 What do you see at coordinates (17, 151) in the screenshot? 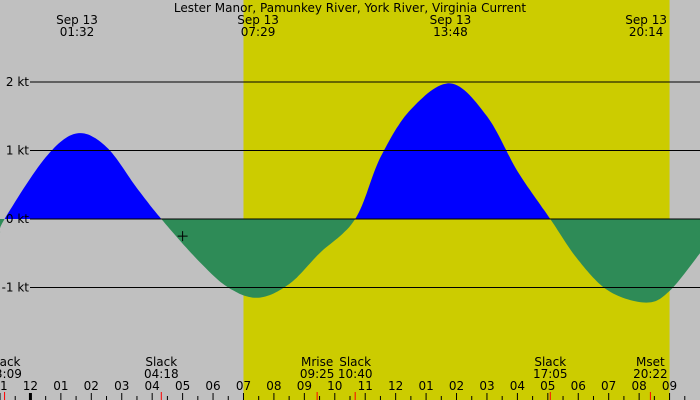
I see `y-tick-label: 1 kt` at bounding box center [17, 151].